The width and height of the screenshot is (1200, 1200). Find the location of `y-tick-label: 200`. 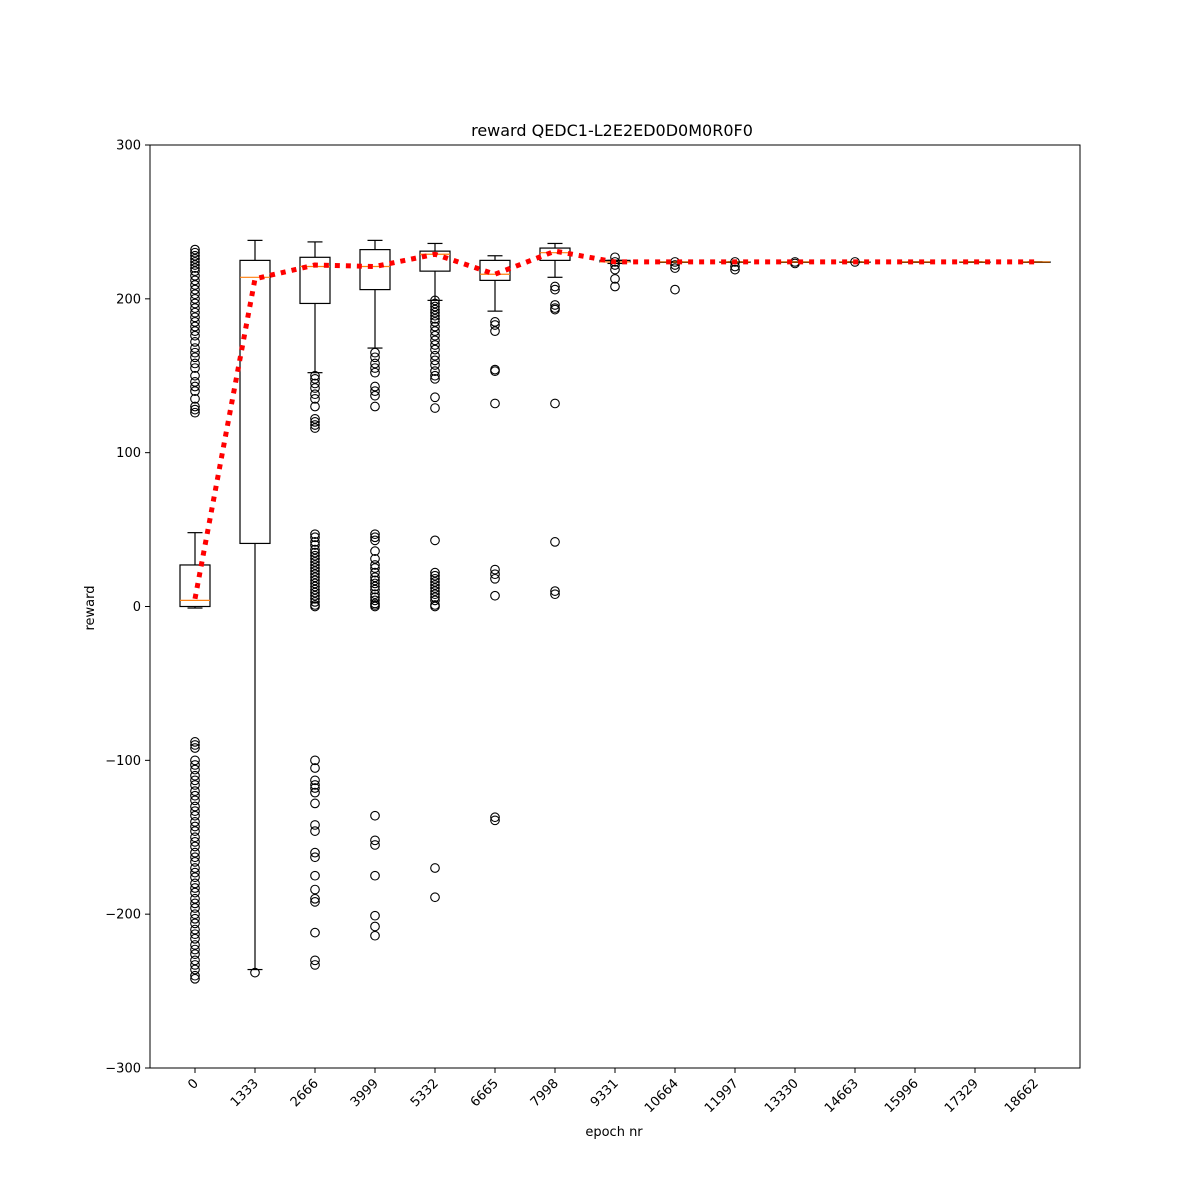

y-tick-label: 200 is located at coordinates (128, 299).